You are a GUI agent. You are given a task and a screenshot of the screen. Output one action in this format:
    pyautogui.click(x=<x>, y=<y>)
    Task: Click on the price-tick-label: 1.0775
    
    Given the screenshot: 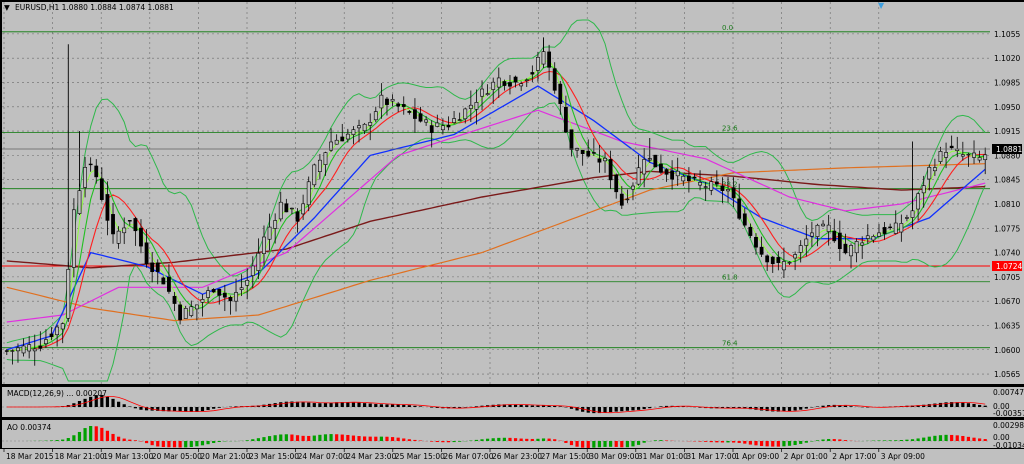 What is the action you would take?
    pyautogui.click(x=1007, y=228)
    